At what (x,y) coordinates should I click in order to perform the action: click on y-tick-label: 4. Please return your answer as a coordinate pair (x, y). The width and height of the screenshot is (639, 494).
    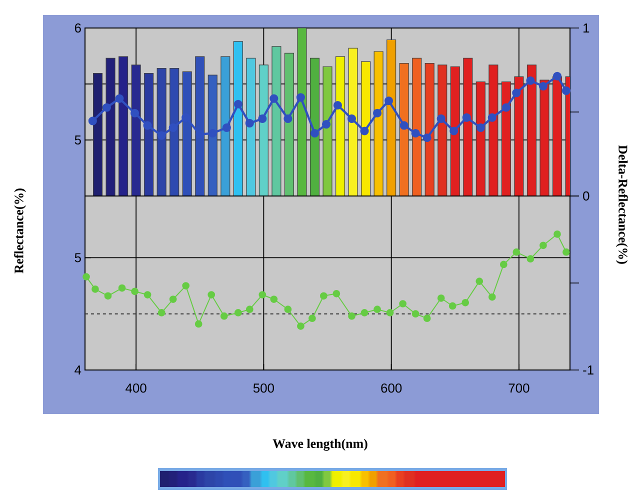
    Looking at the image, I should click on (78, 370).